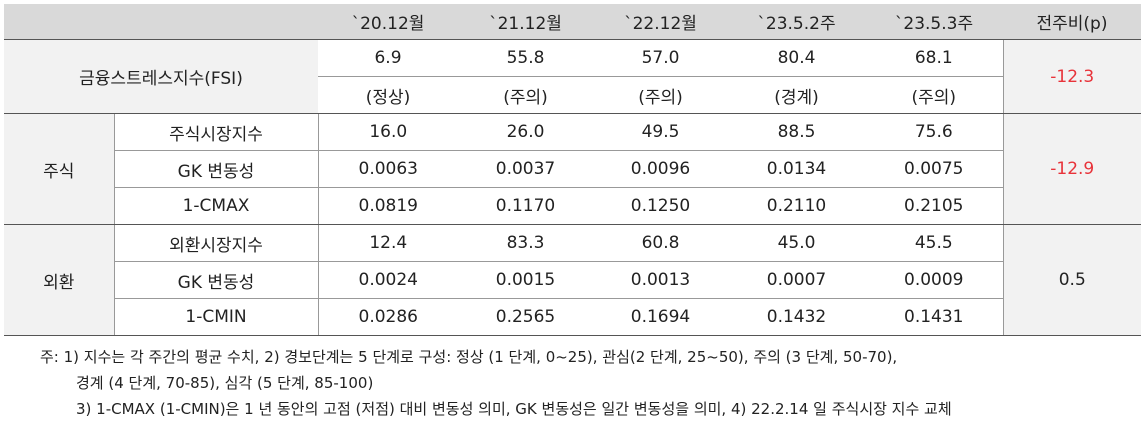 The height and width of the screenshot is (434, 1145). Describe the element at coordinates (796, 206) in the screenshot. I see `stock-value: 0.2110` at that location.